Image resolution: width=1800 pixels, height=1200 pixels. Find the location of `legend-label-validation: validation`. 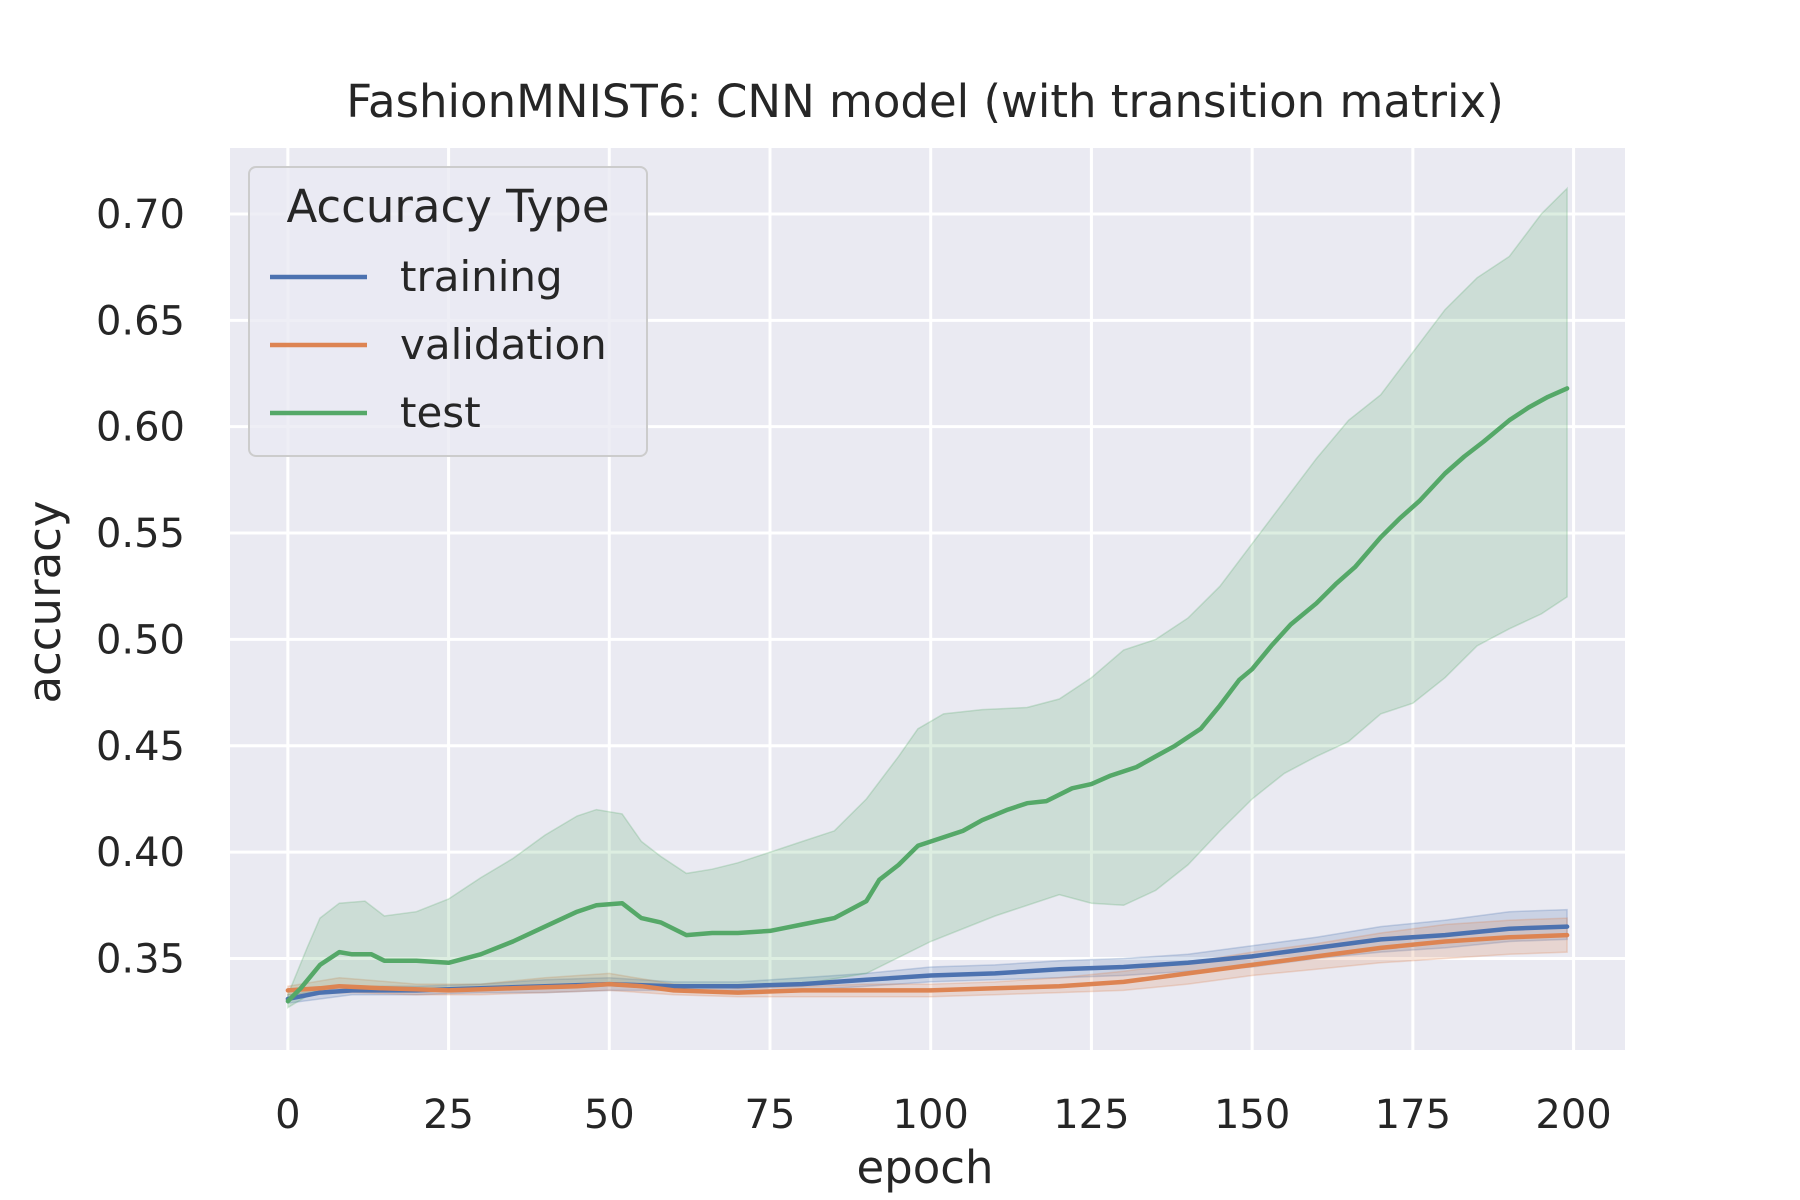

legend-label-validation: validation is located at coordinates (503, 344).